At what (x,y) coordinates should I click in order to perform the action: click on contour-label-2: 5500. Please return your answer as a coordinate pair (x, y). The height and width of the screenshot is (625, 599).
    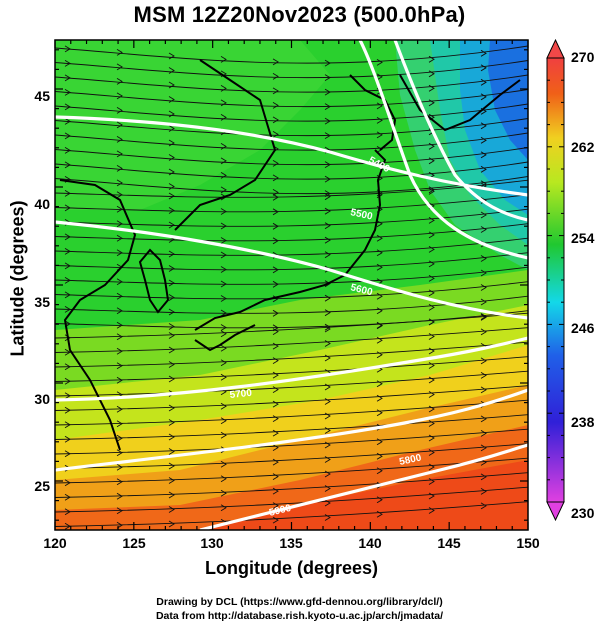
    Looking at the image, I should click on (361, 214).